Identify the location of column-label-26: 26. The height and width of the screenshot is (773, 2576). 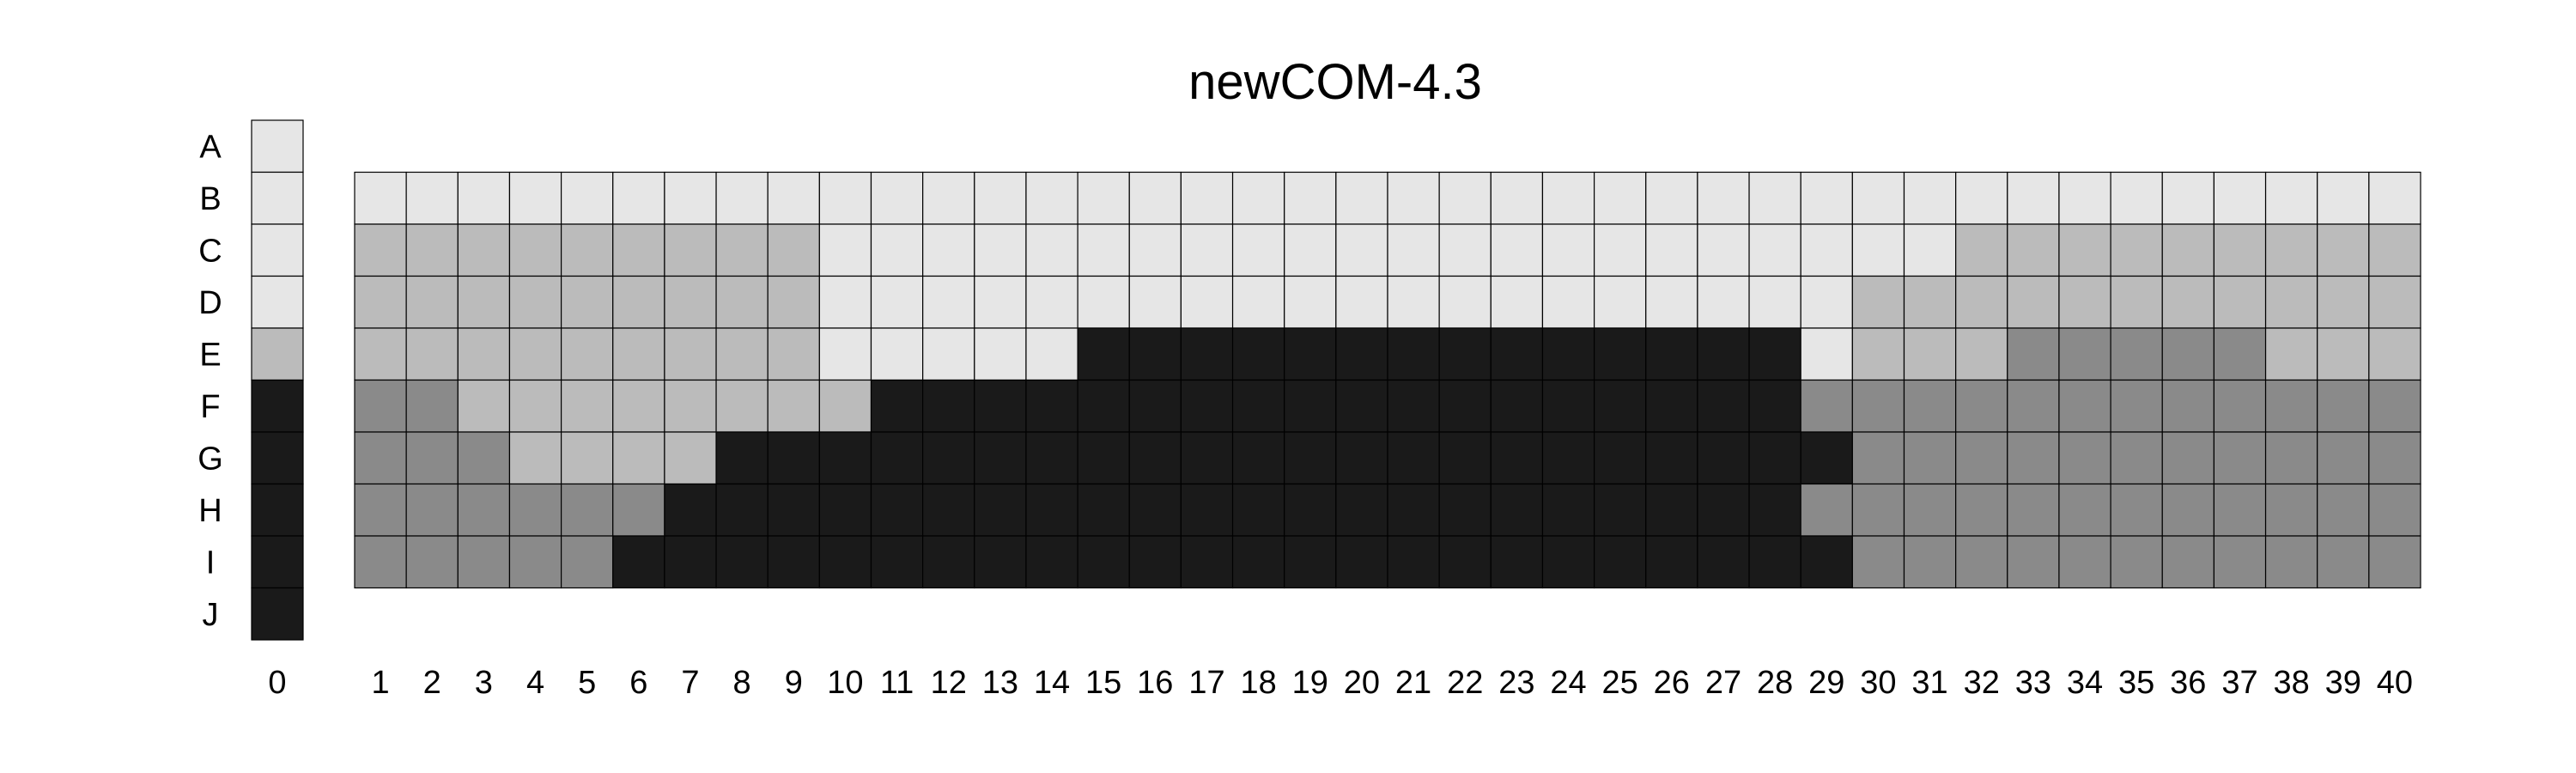
(1672, 683).